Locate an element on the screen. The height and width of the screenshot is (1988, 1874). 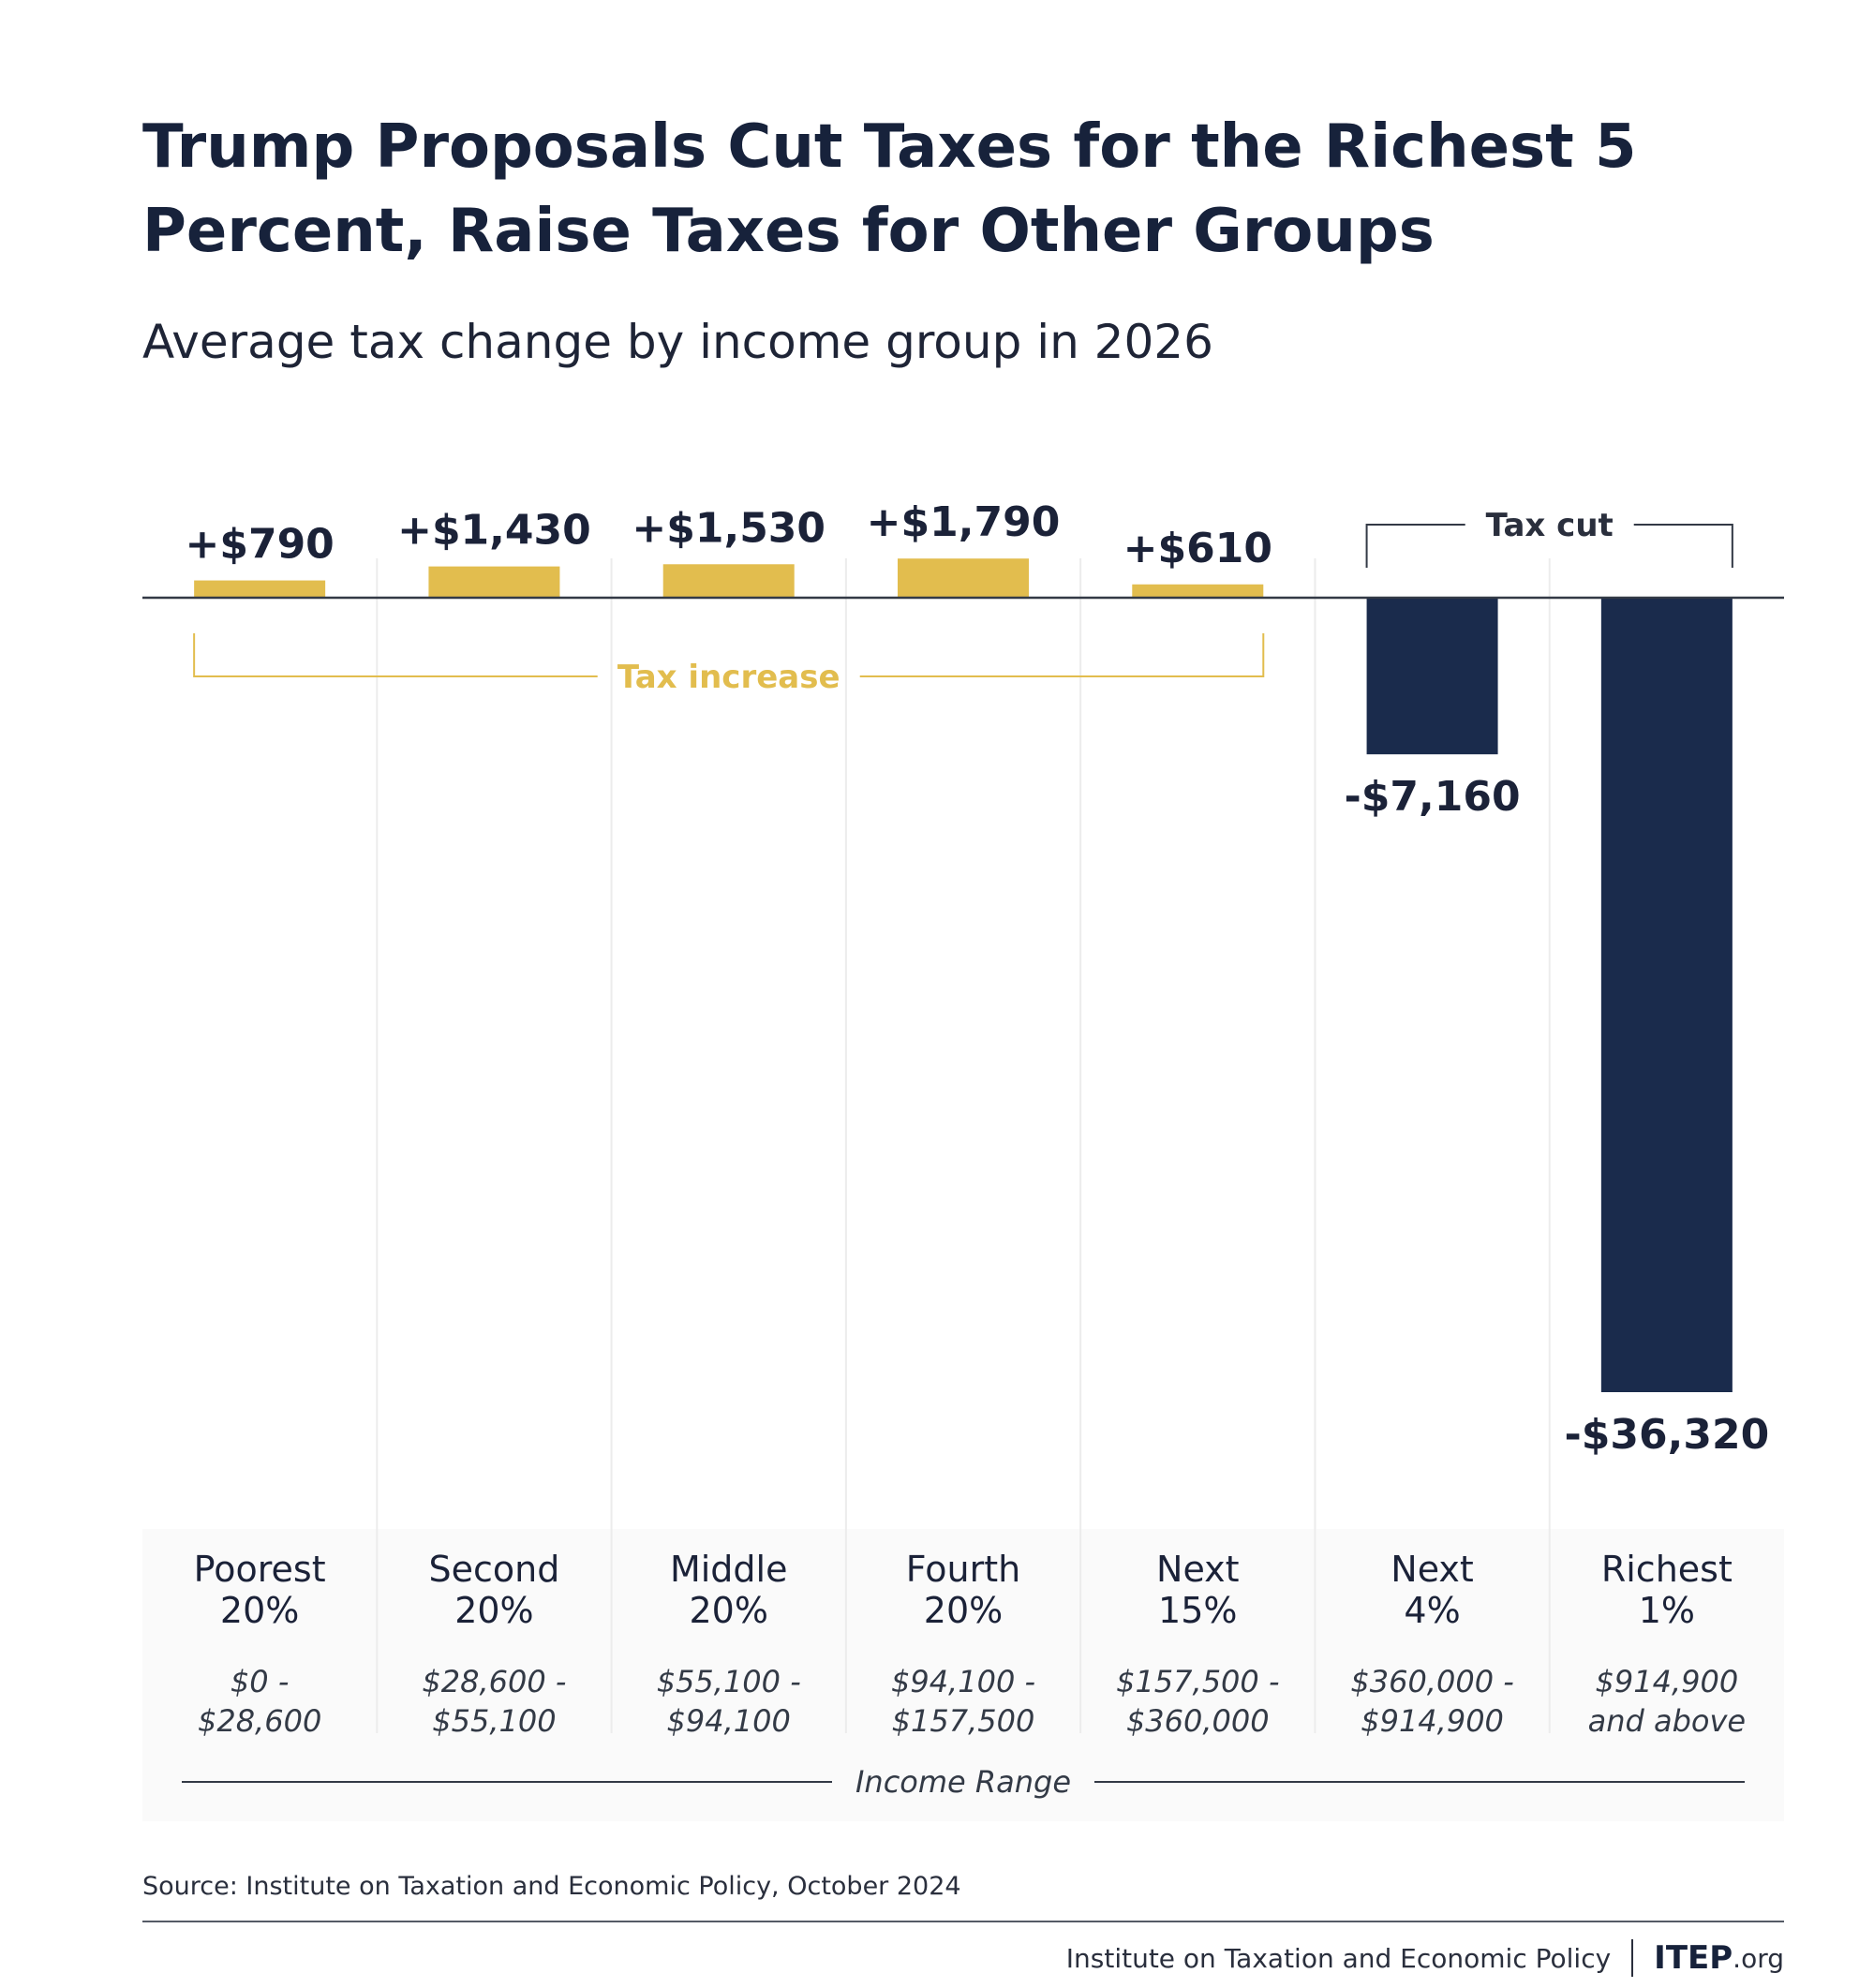
tax-increase-bracket-right is located at coordinates (1062, 655).